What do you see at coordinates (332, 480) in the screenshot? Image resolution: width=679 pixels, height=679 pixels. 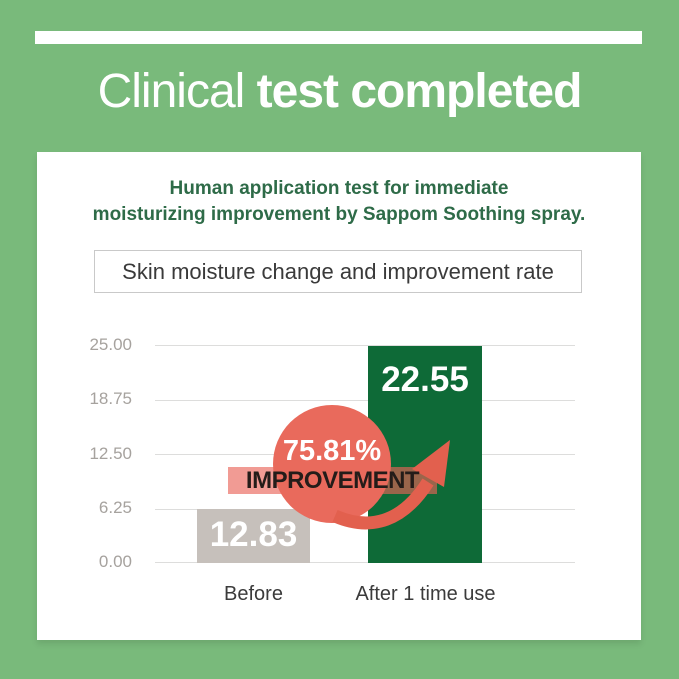 I see `improvement-label: IMPROVEMENT` at bounding box center [332, 480].